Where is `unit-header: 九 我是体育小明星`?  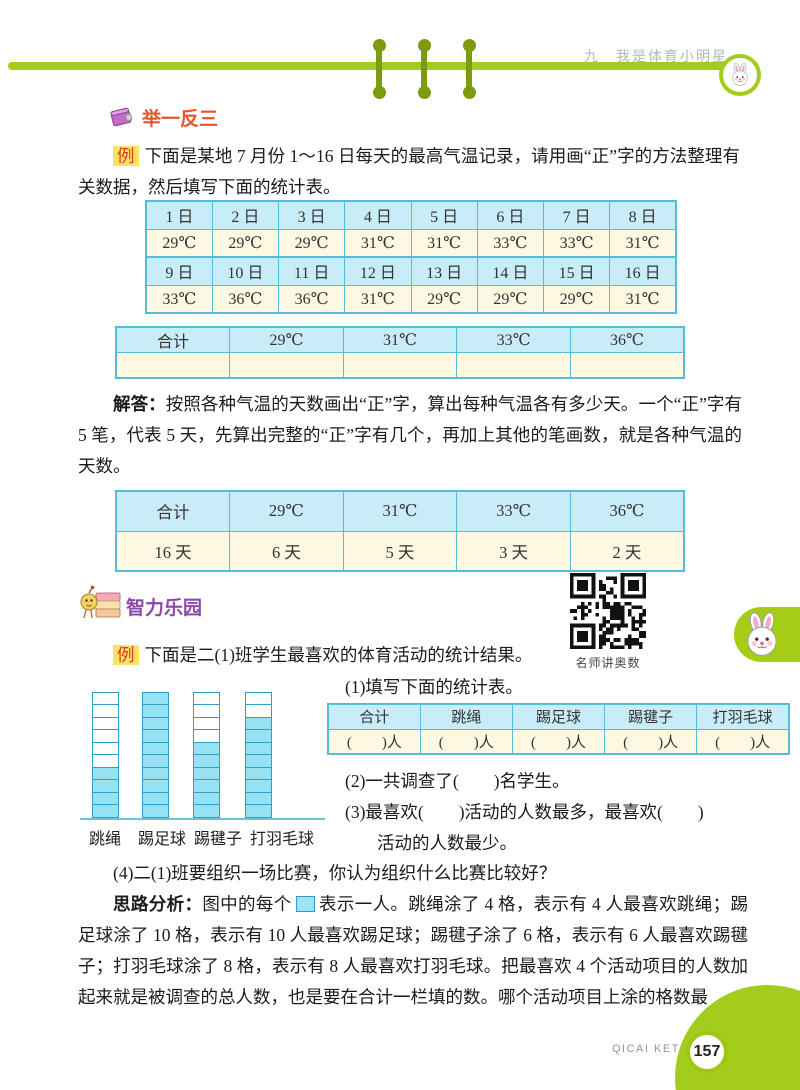 unit-header: 九 我是体育小明星 is located at coordinates (656, 56).